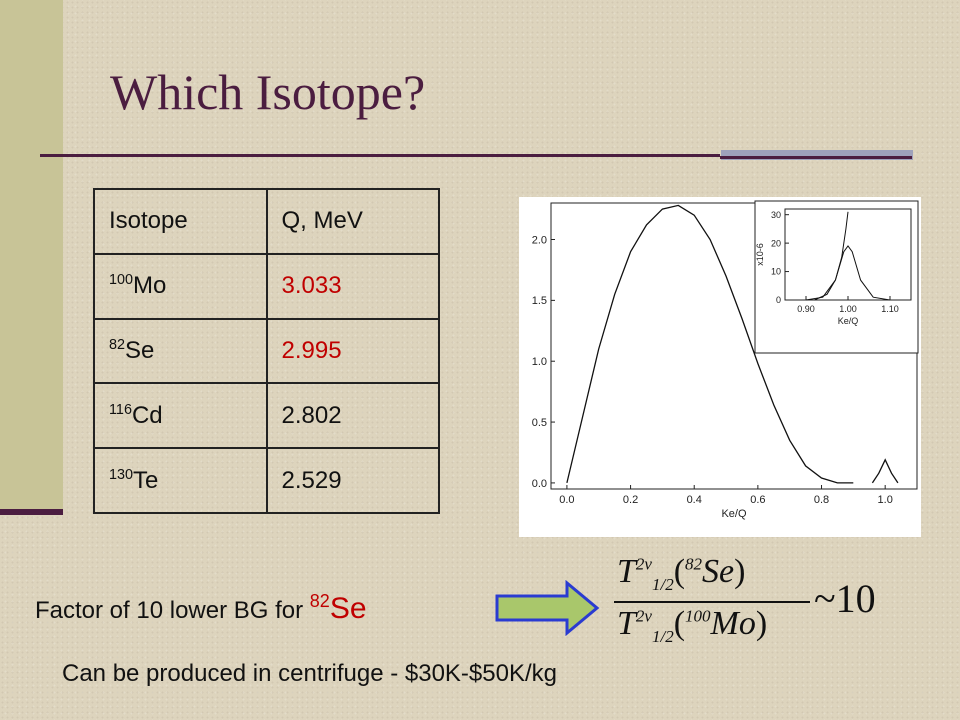 The image size is (960, 720). Describe the element at coordinates (845, 598) in the screenshot. I see `formula-approx-value: ~10` at that location.